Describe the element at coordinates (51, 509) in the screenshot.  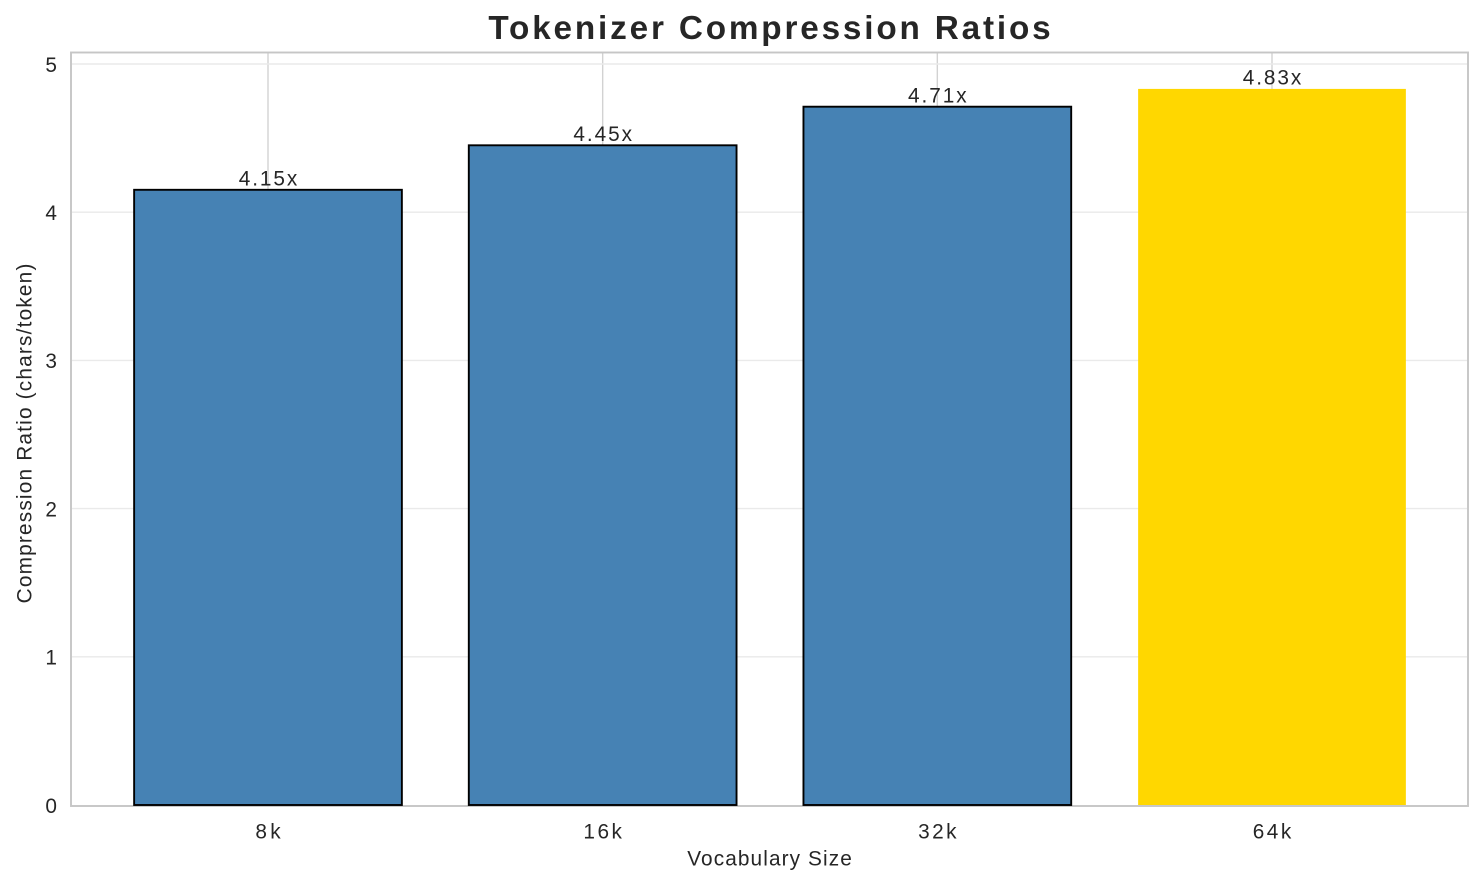
I see `svg-text: 2` at that location.